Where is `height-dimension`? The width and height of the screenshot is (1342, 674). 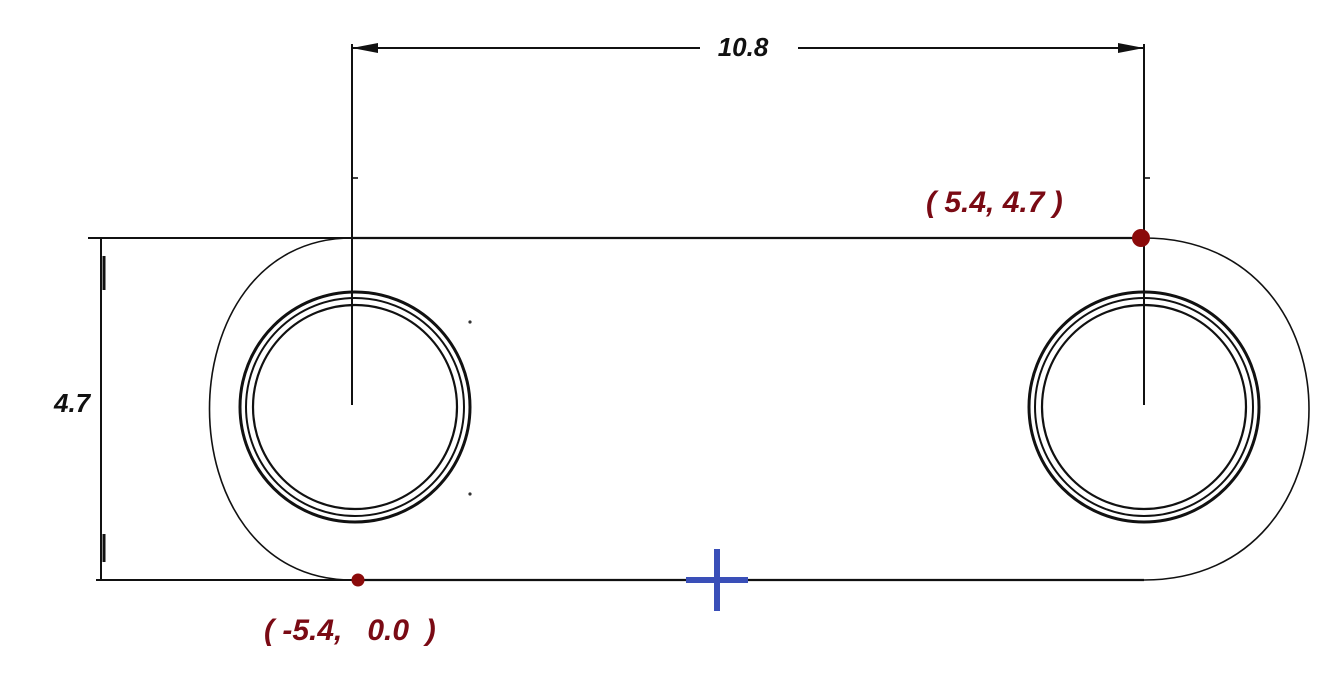 height-dimension is located at coordinates (220, 409).